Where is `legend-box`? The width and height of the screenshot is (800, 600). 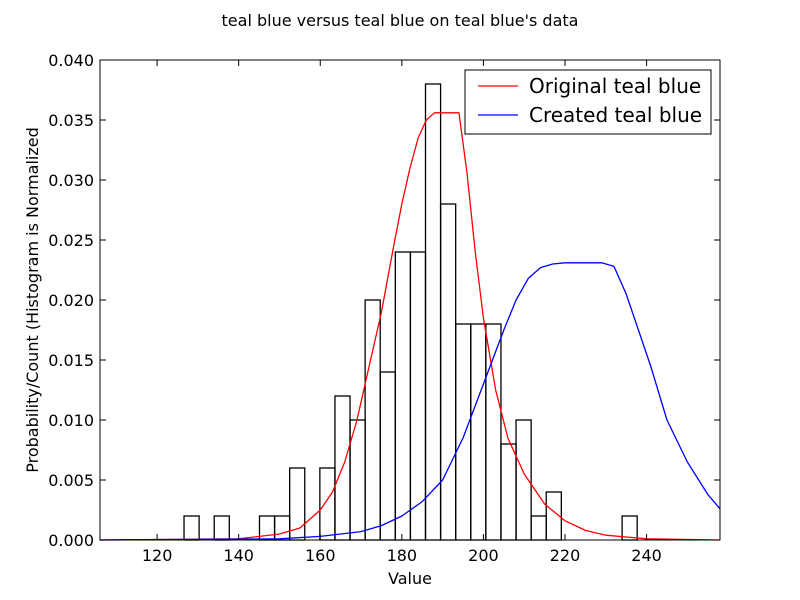 legend-box is located at coordinates (588, 102).